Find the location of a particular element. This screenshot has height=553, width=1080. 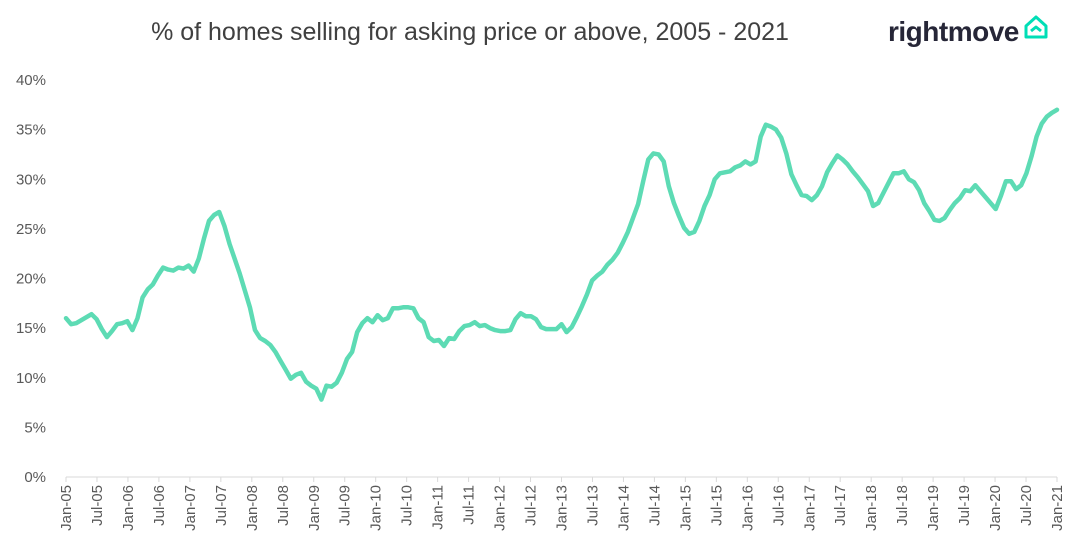

y-tick-label: 30% is located at coordinates (31, 179).